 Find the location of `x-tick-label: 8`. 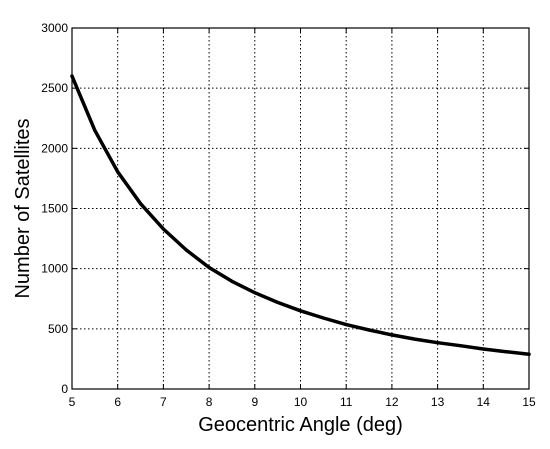

x-tick-label: 8 is located at coordinates (209, 402).